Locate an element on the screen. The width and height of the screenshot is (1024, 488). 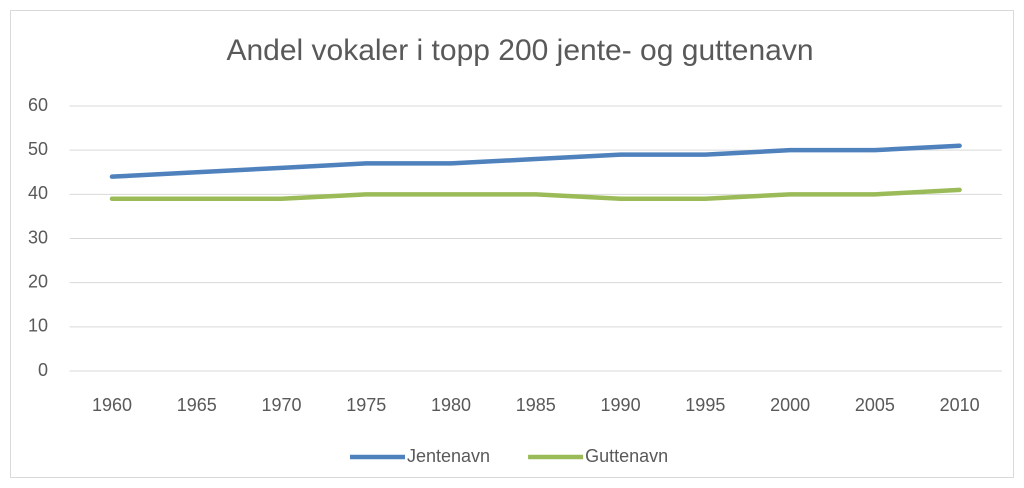
legend-label: Guttenavn is located at coordinates (626, 456).